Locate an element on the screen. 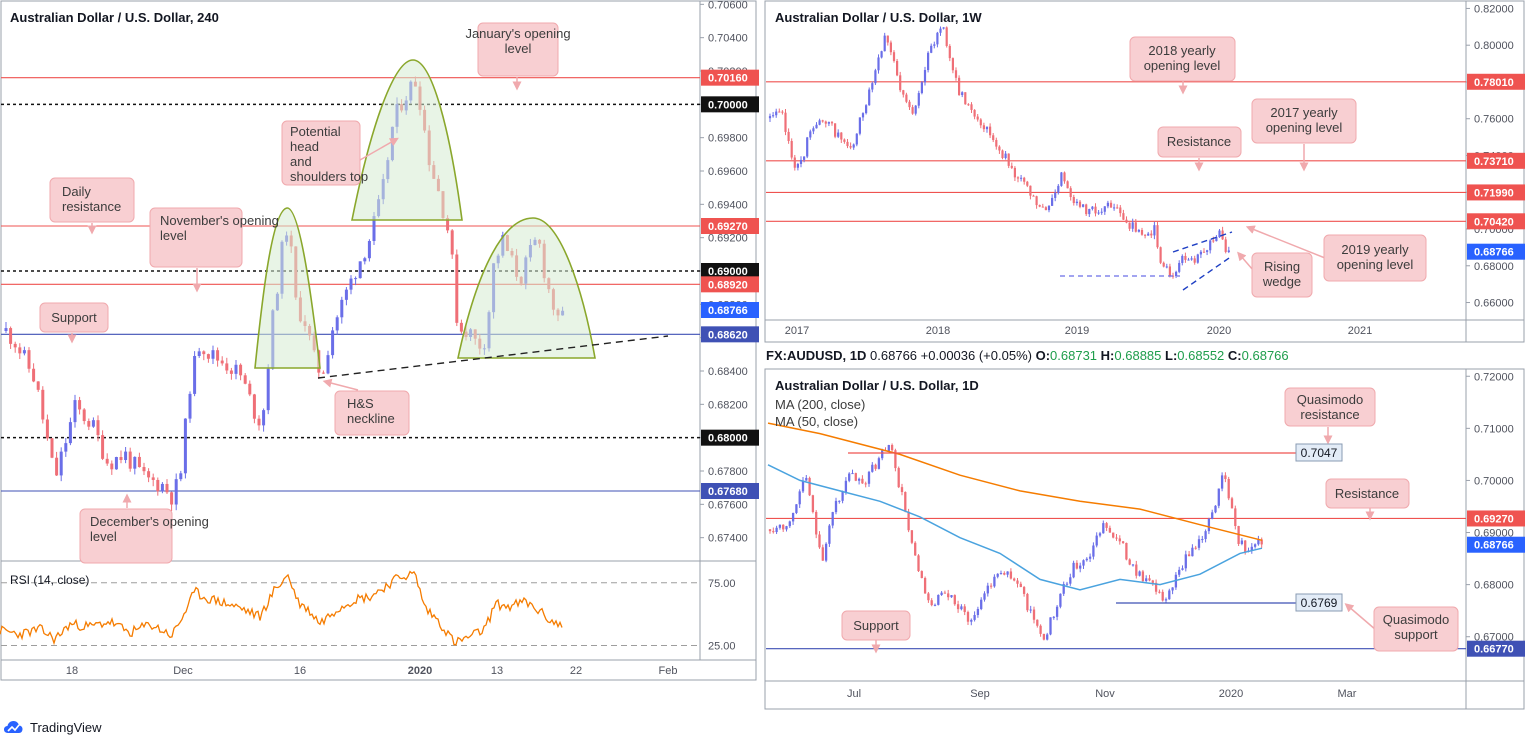  tradingview-watermark: TradingView is located at coordinates (53, 727).